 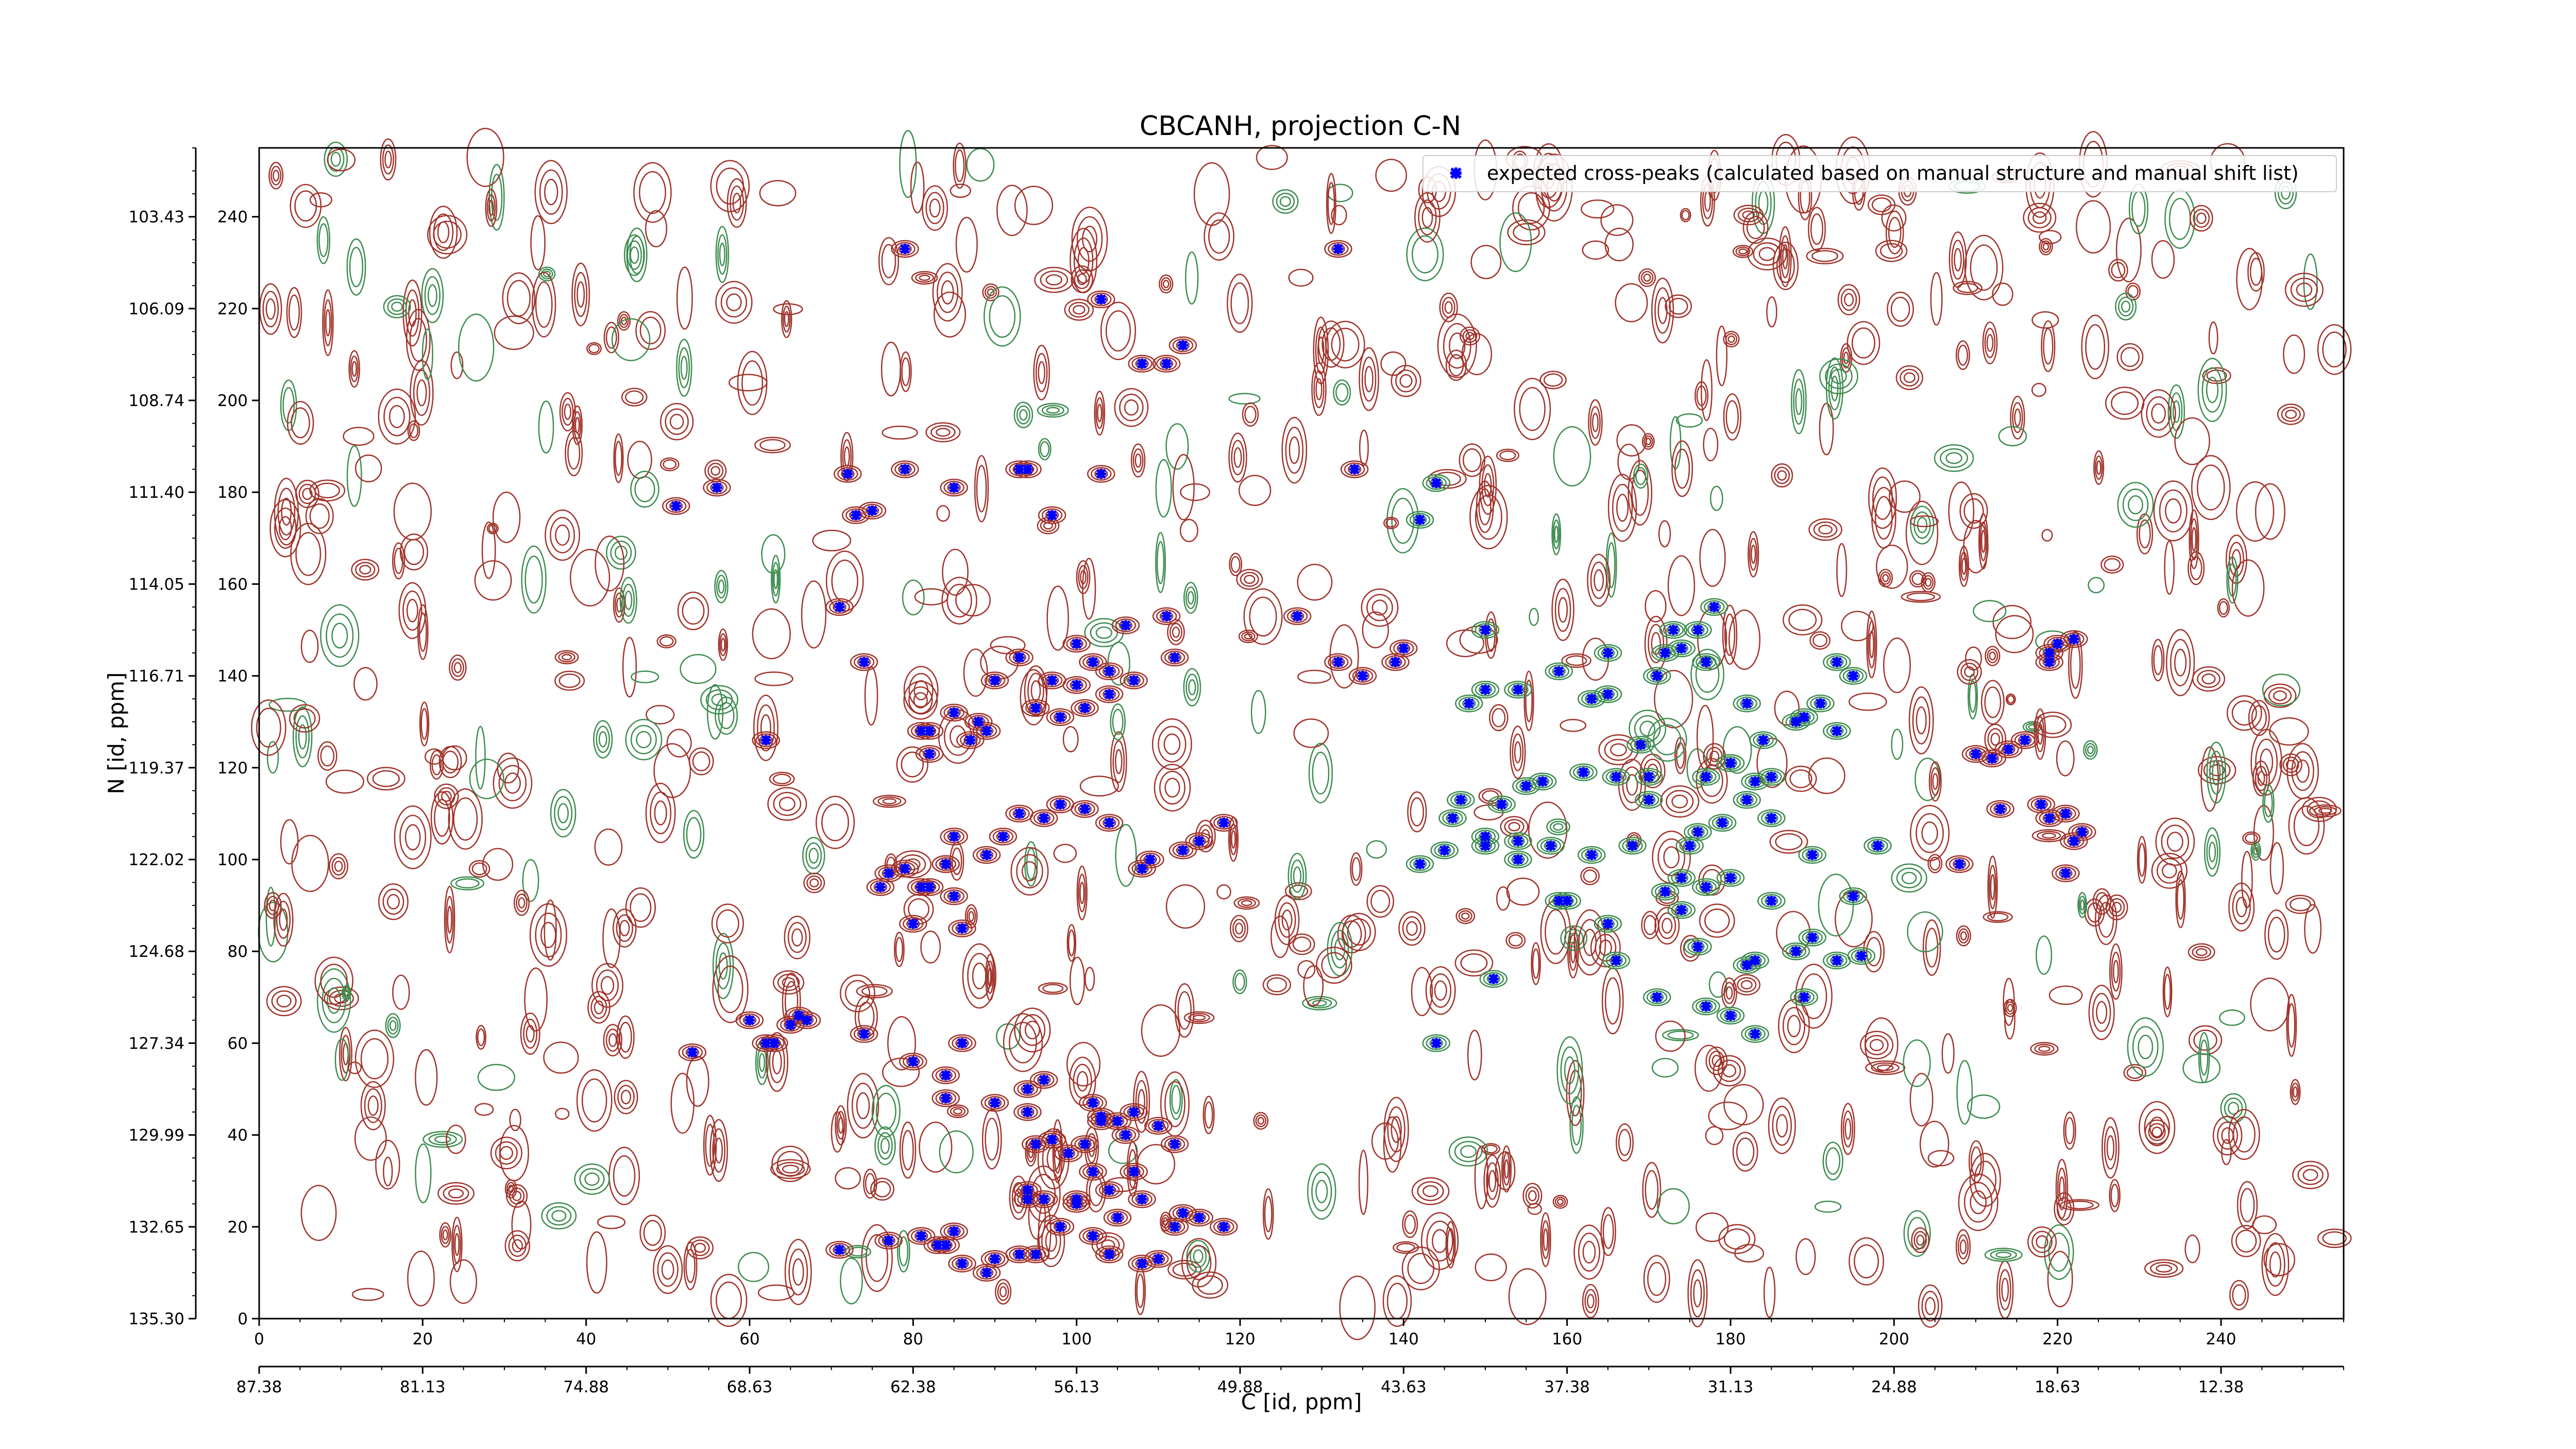 I want to click on x-tick-label: 60, so click(x=749, y=1339).